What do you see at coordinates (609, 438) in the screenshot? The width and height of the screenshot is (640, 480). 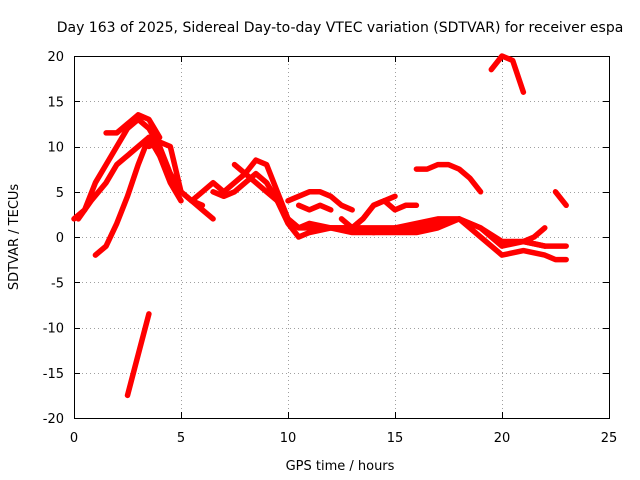 I see `x-tick-label: 25` at bounding box center [609, 438].